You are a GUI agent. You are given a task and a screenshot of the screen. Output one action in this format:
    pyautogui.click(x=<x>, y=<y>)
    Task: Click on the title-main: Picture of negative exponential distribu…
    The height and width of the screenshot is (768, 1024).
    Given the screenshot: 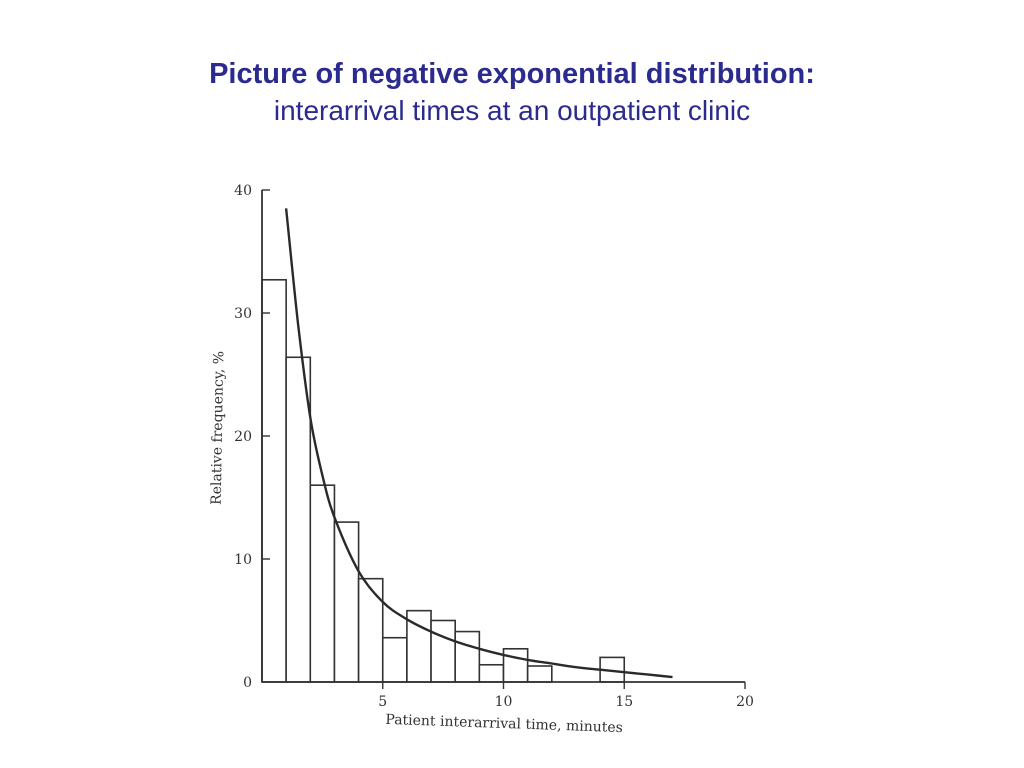 What is the action you would take?
    pyautogui.click(x=512, y=74)
    